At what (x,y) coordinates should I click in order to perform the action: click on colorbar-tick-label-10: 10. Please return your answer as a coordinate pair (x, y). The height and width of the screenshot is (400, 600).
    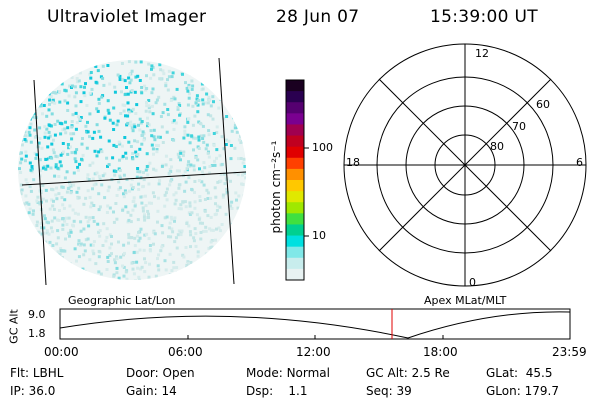
    Looking at the image, I should click on (319, 235).